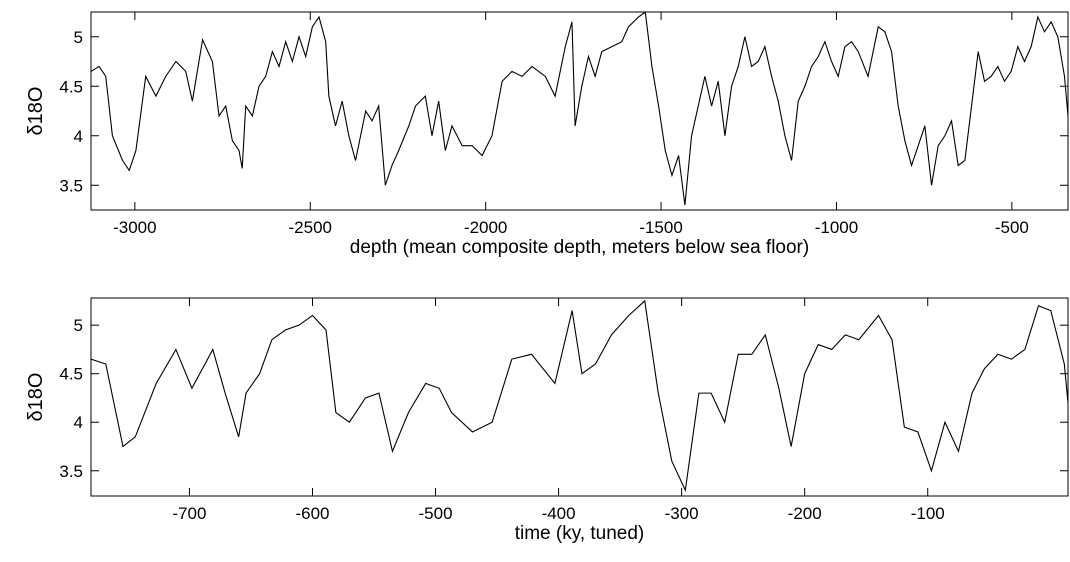 Image resolution: width=1070 pixels, height=562 pixels. Describe the element at coordinates (559, 513) in the screenshot. I see `x-tick-label: -400` at that location.